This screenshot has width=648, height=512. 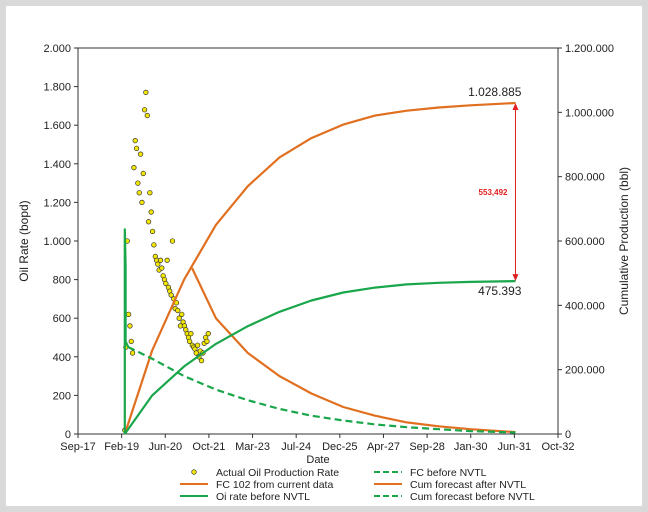 I want to click on annotation-bottom-value: 475.393, so click(x=500, y=291).